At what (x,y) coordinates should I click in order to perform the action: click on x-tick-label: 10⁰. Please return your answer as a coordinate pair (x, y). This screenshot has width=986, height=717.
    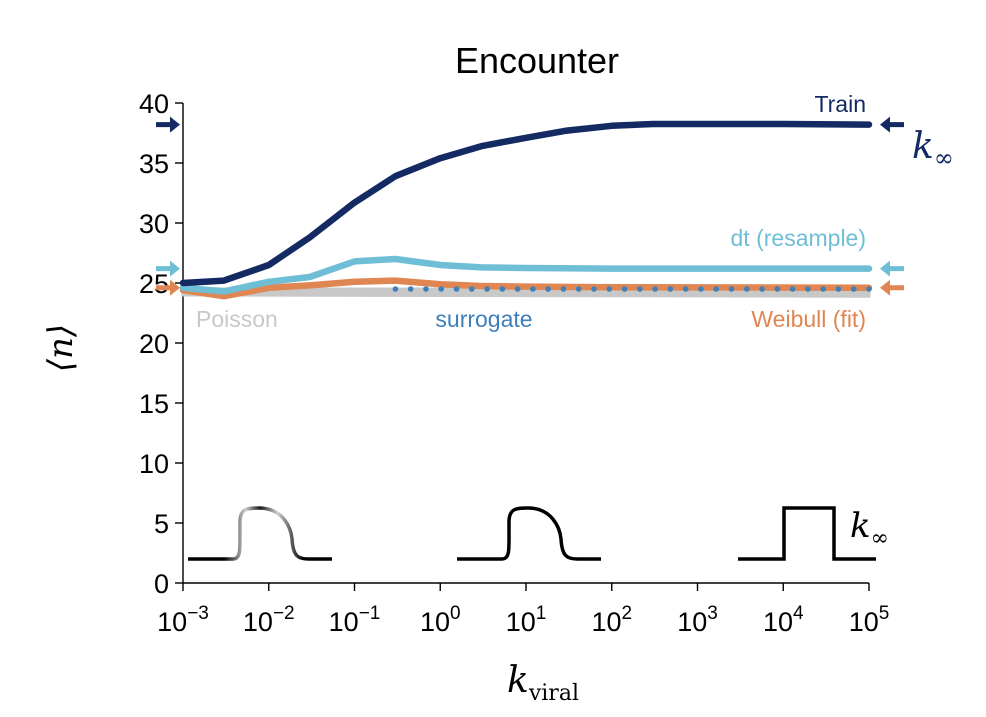
    Looking at the image, I should click on (440, 620).